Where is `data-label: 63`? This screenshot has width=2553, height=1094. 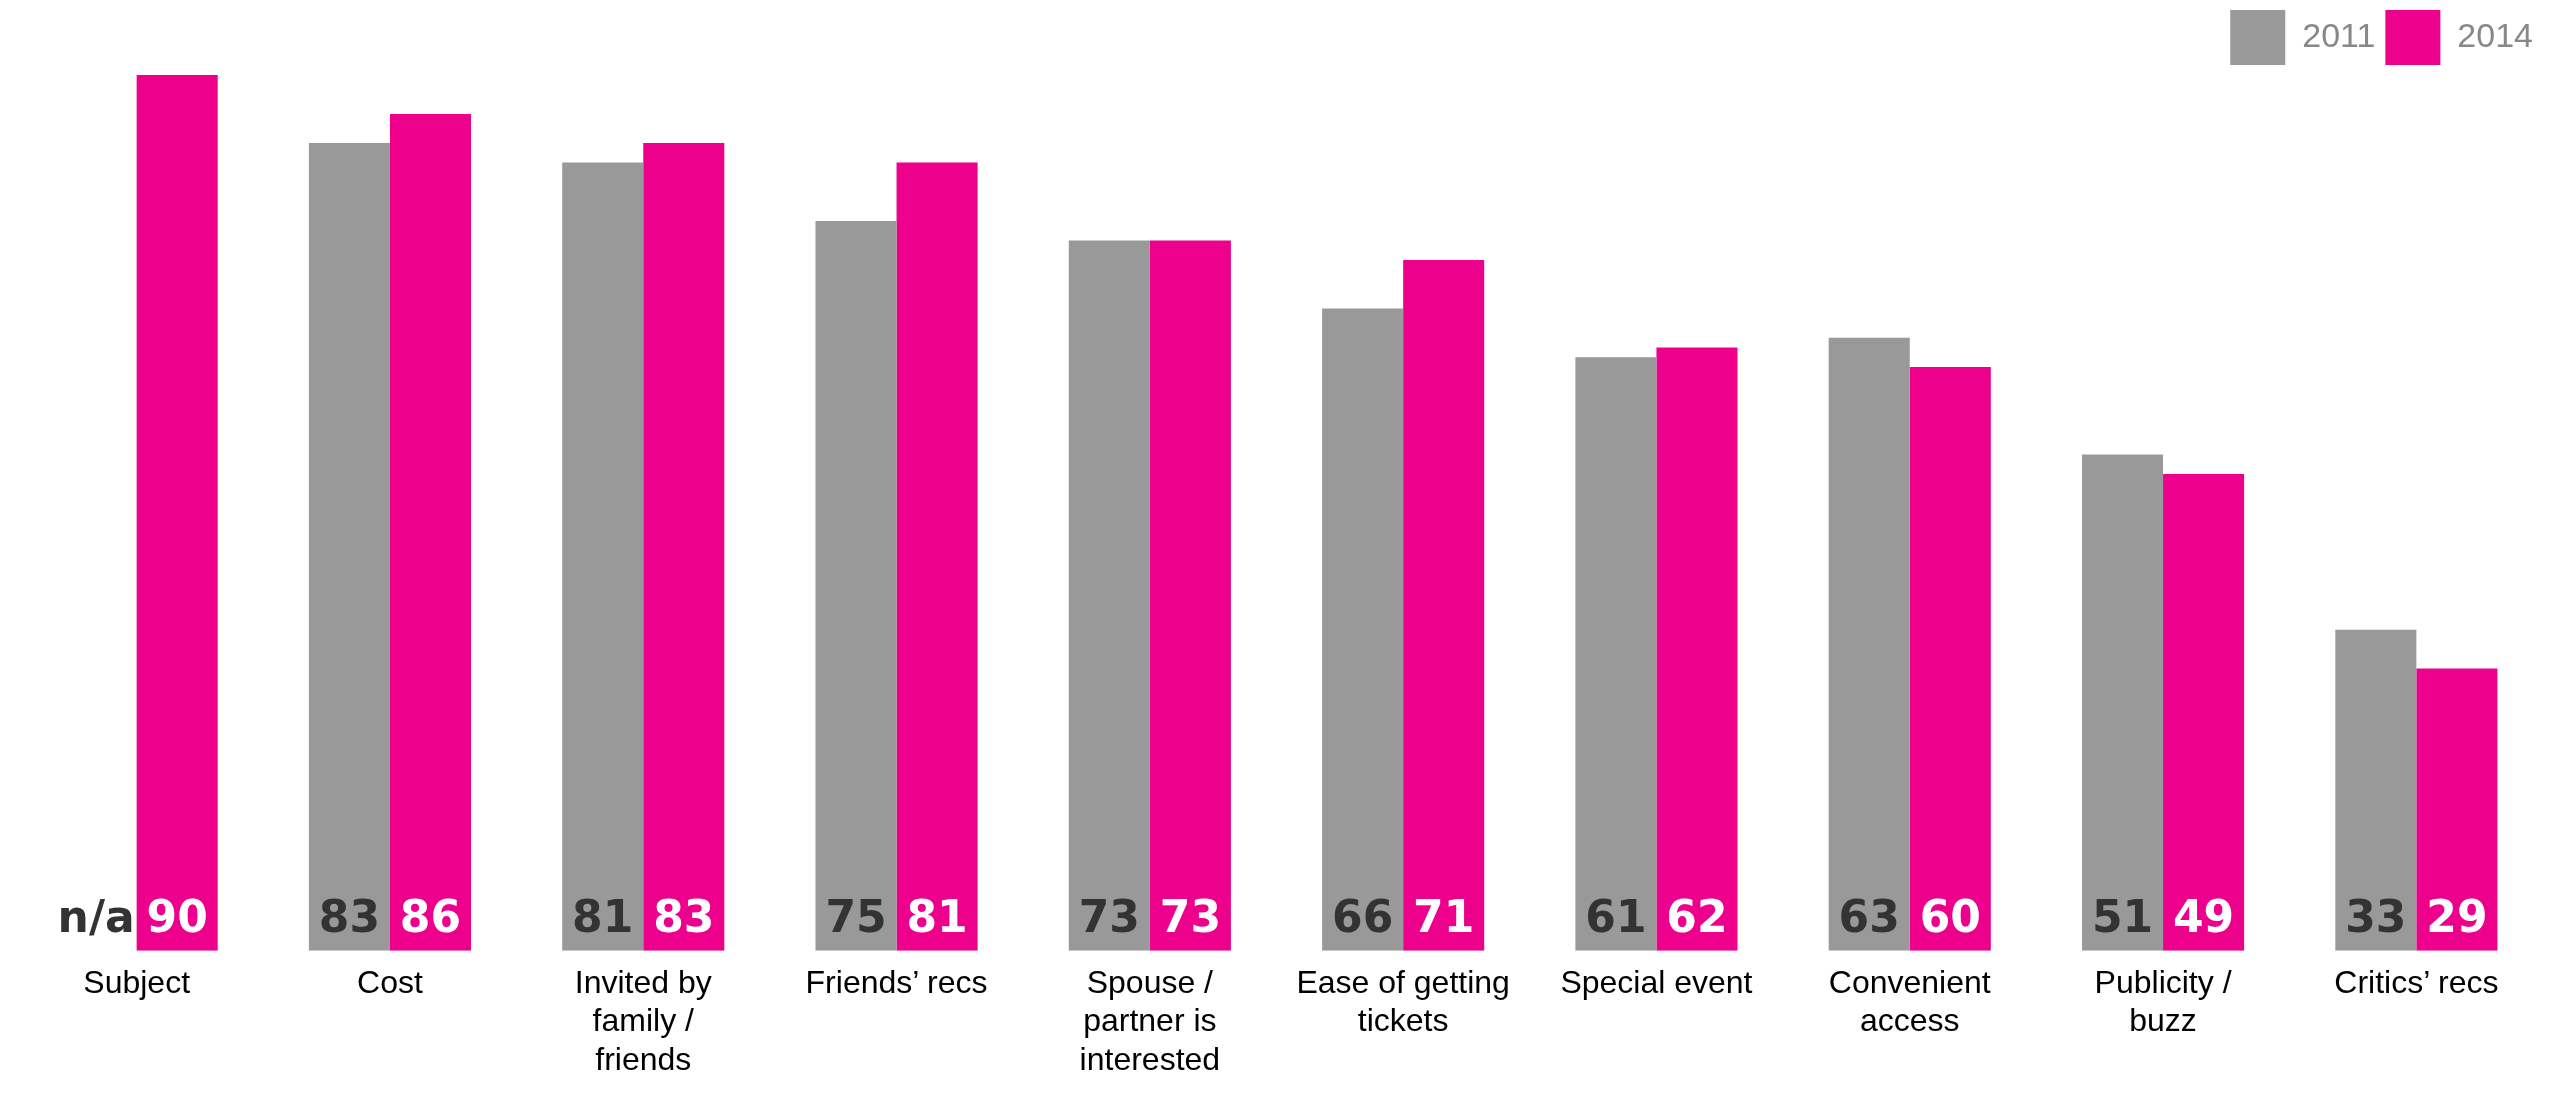
data-label: 63 is located at coordinates (1869, 917).